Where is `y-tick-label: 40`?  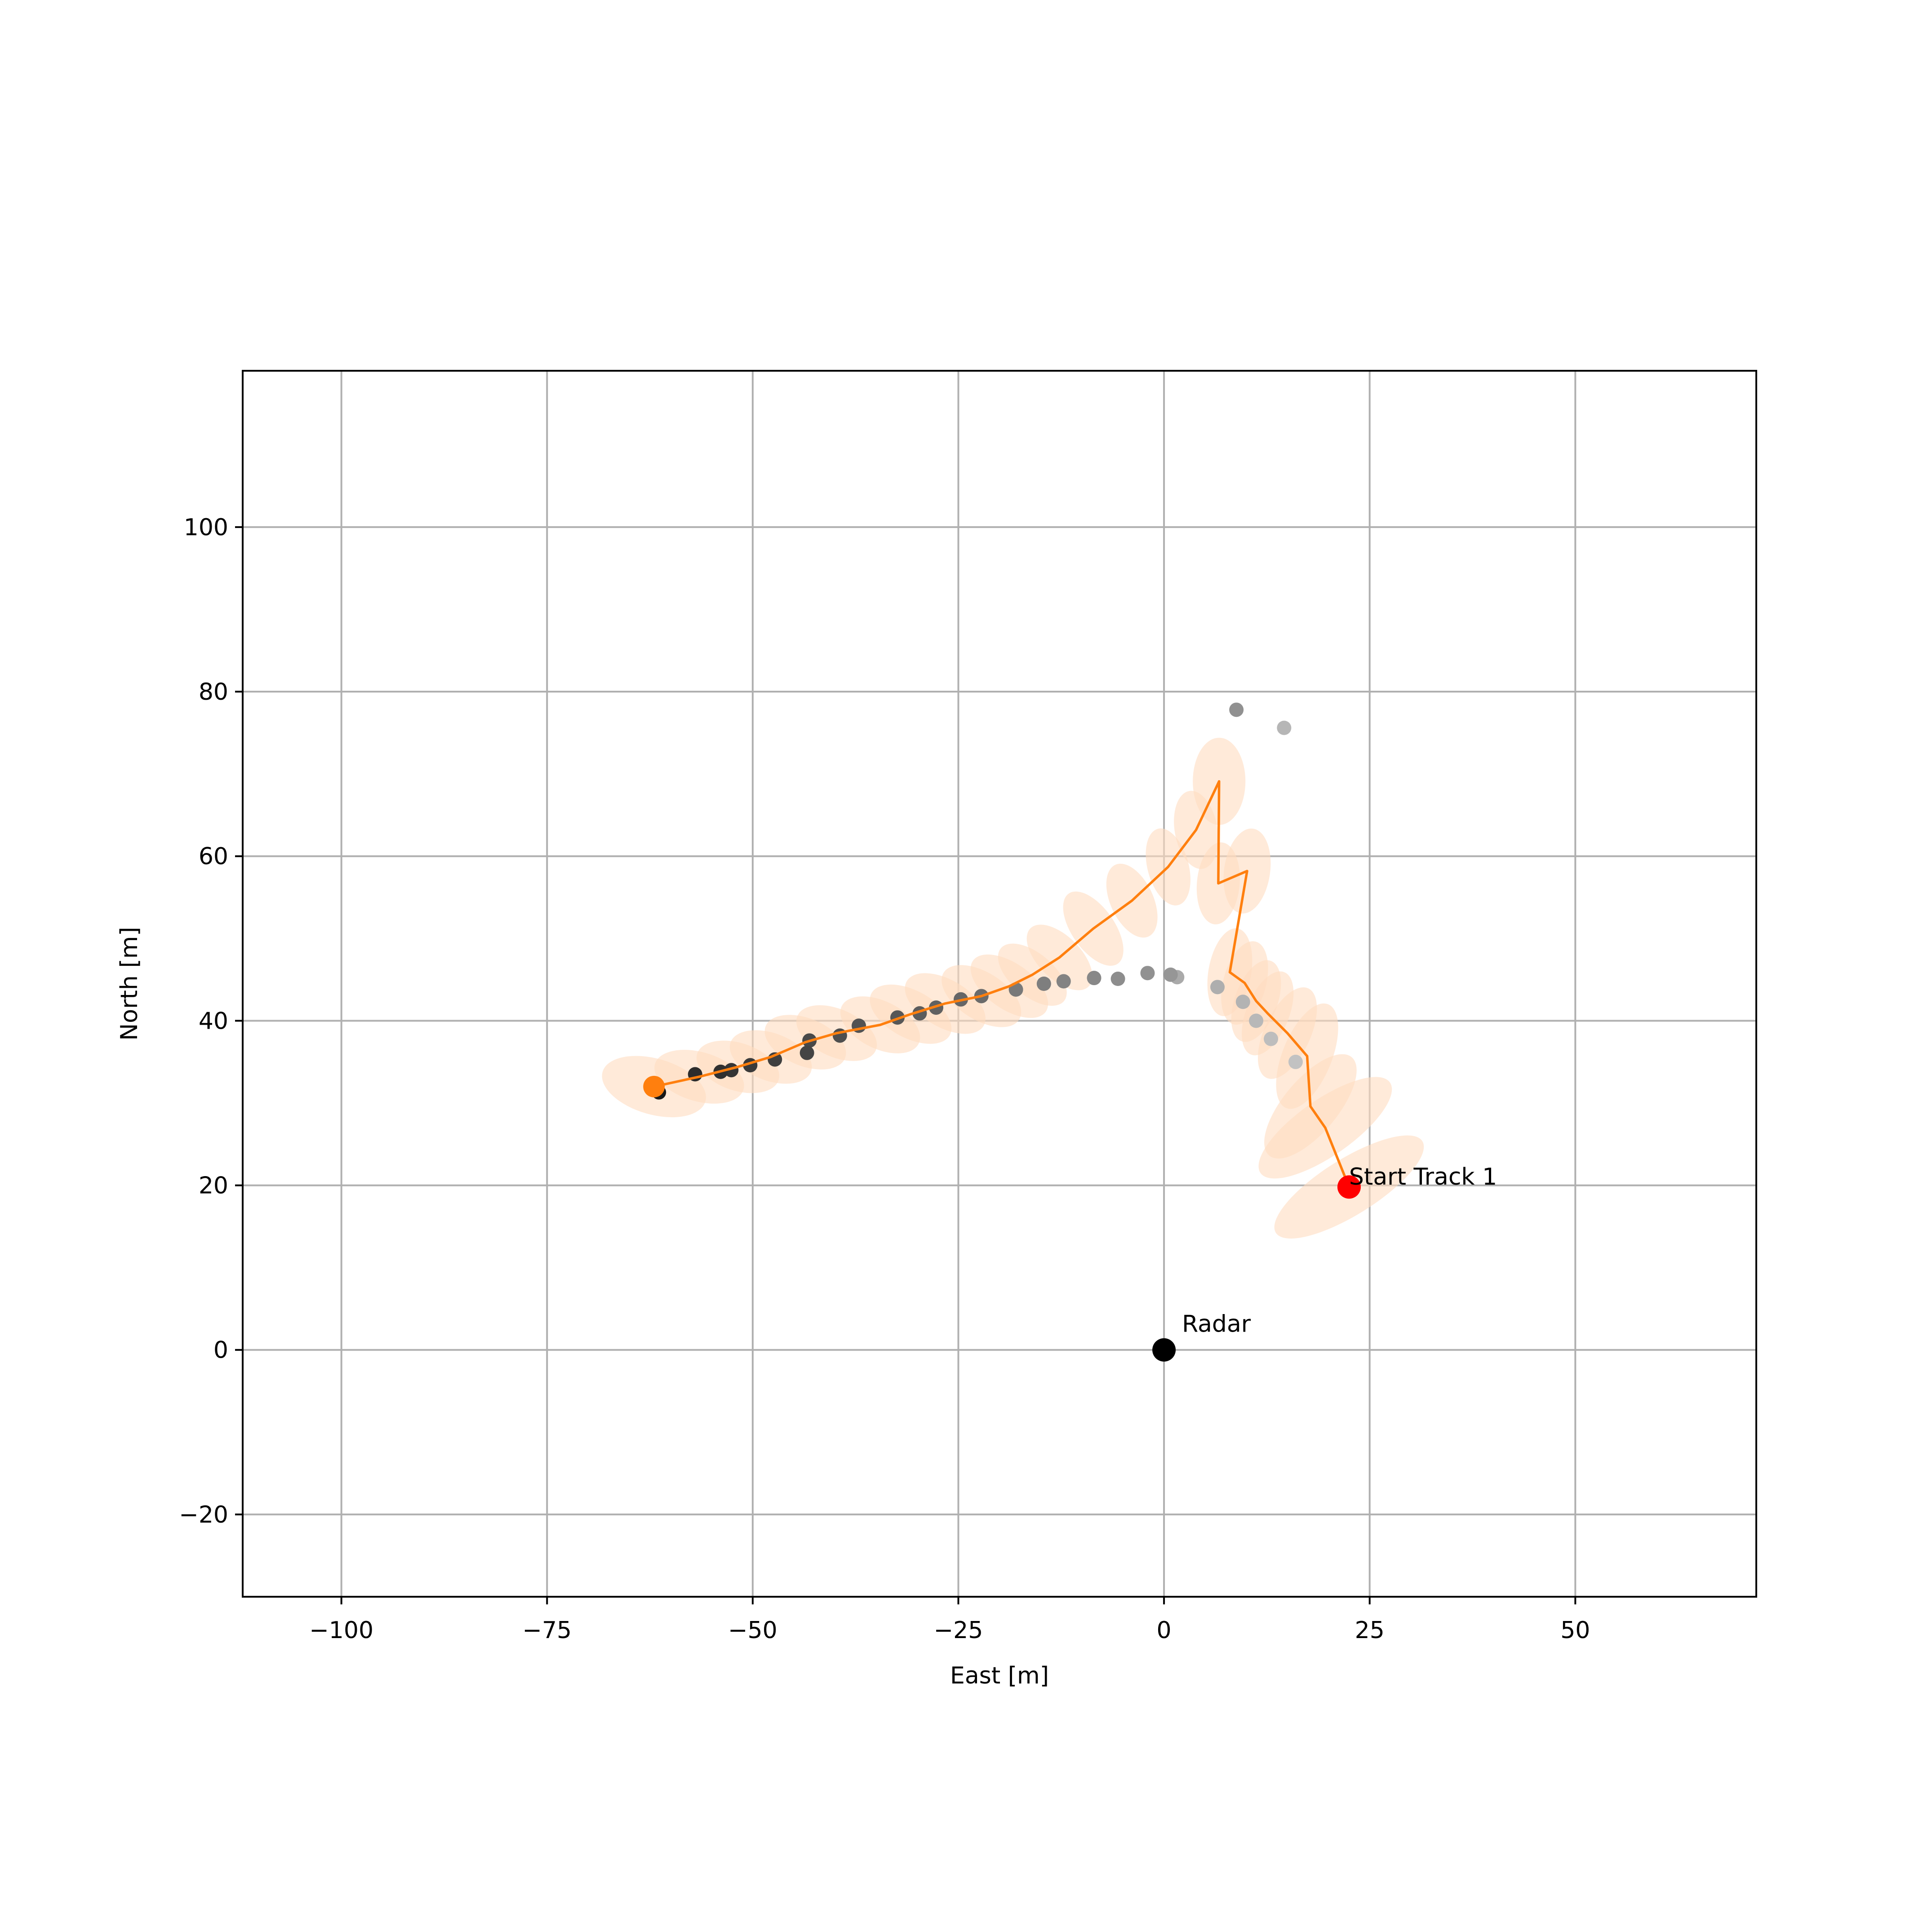
y-tick-label: 40 is located at coordinates (213, 1021).